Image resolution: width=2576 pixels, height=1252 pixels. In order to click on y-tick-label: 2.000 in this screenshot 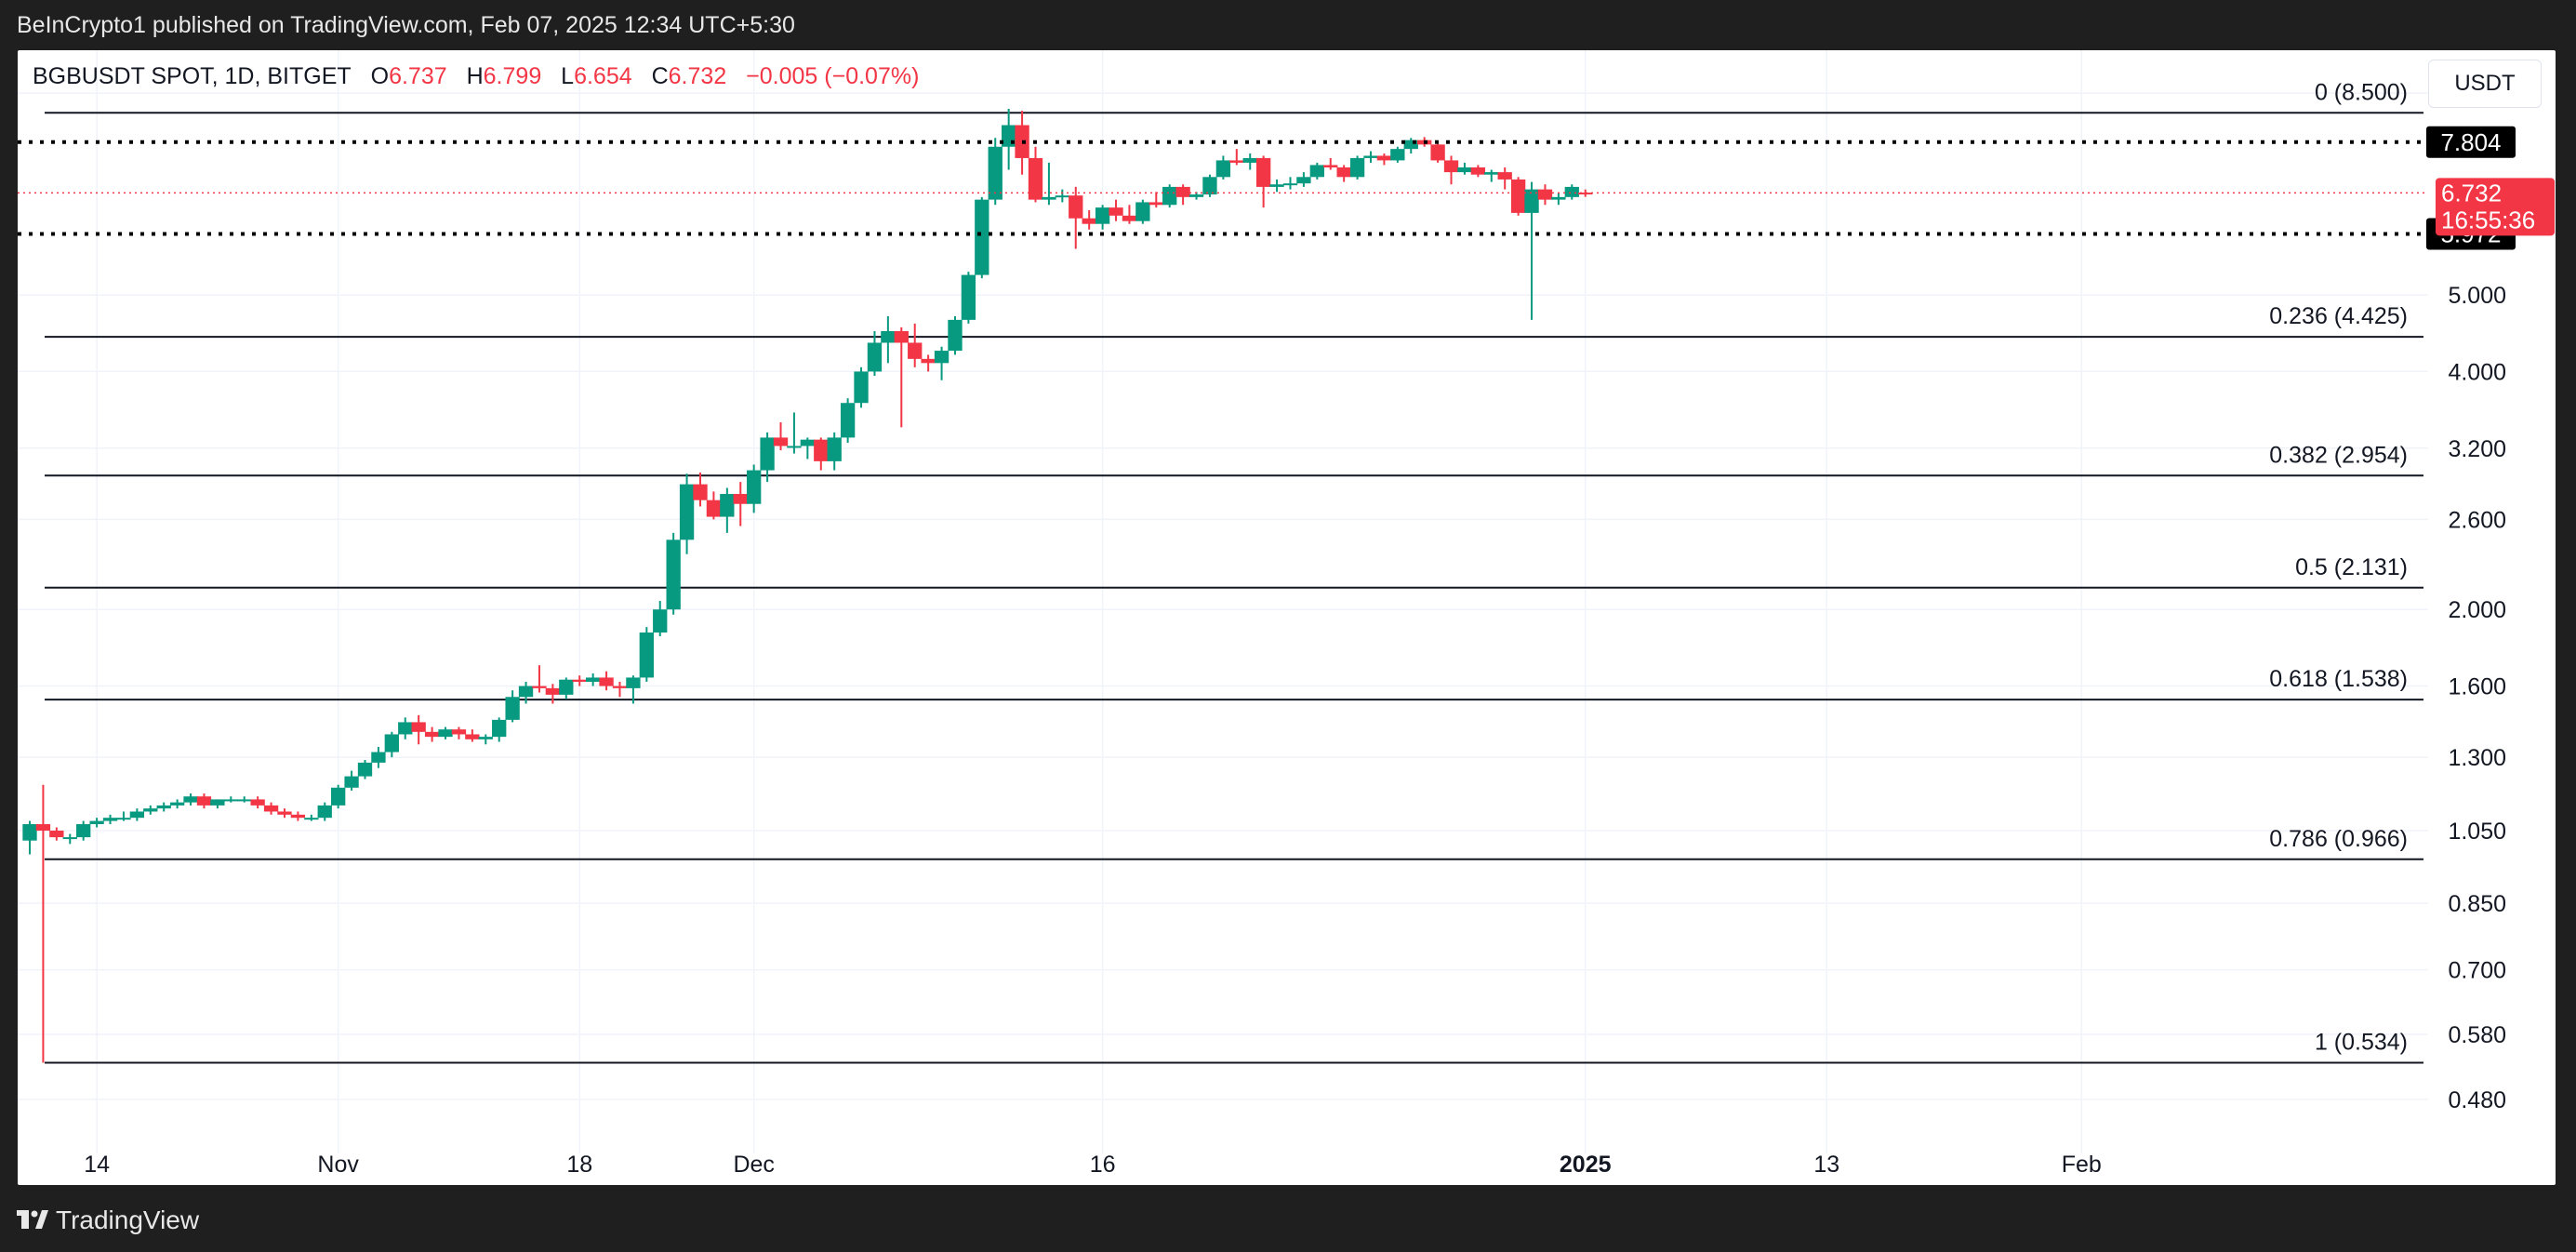, I will do `click(2477, 610)`.